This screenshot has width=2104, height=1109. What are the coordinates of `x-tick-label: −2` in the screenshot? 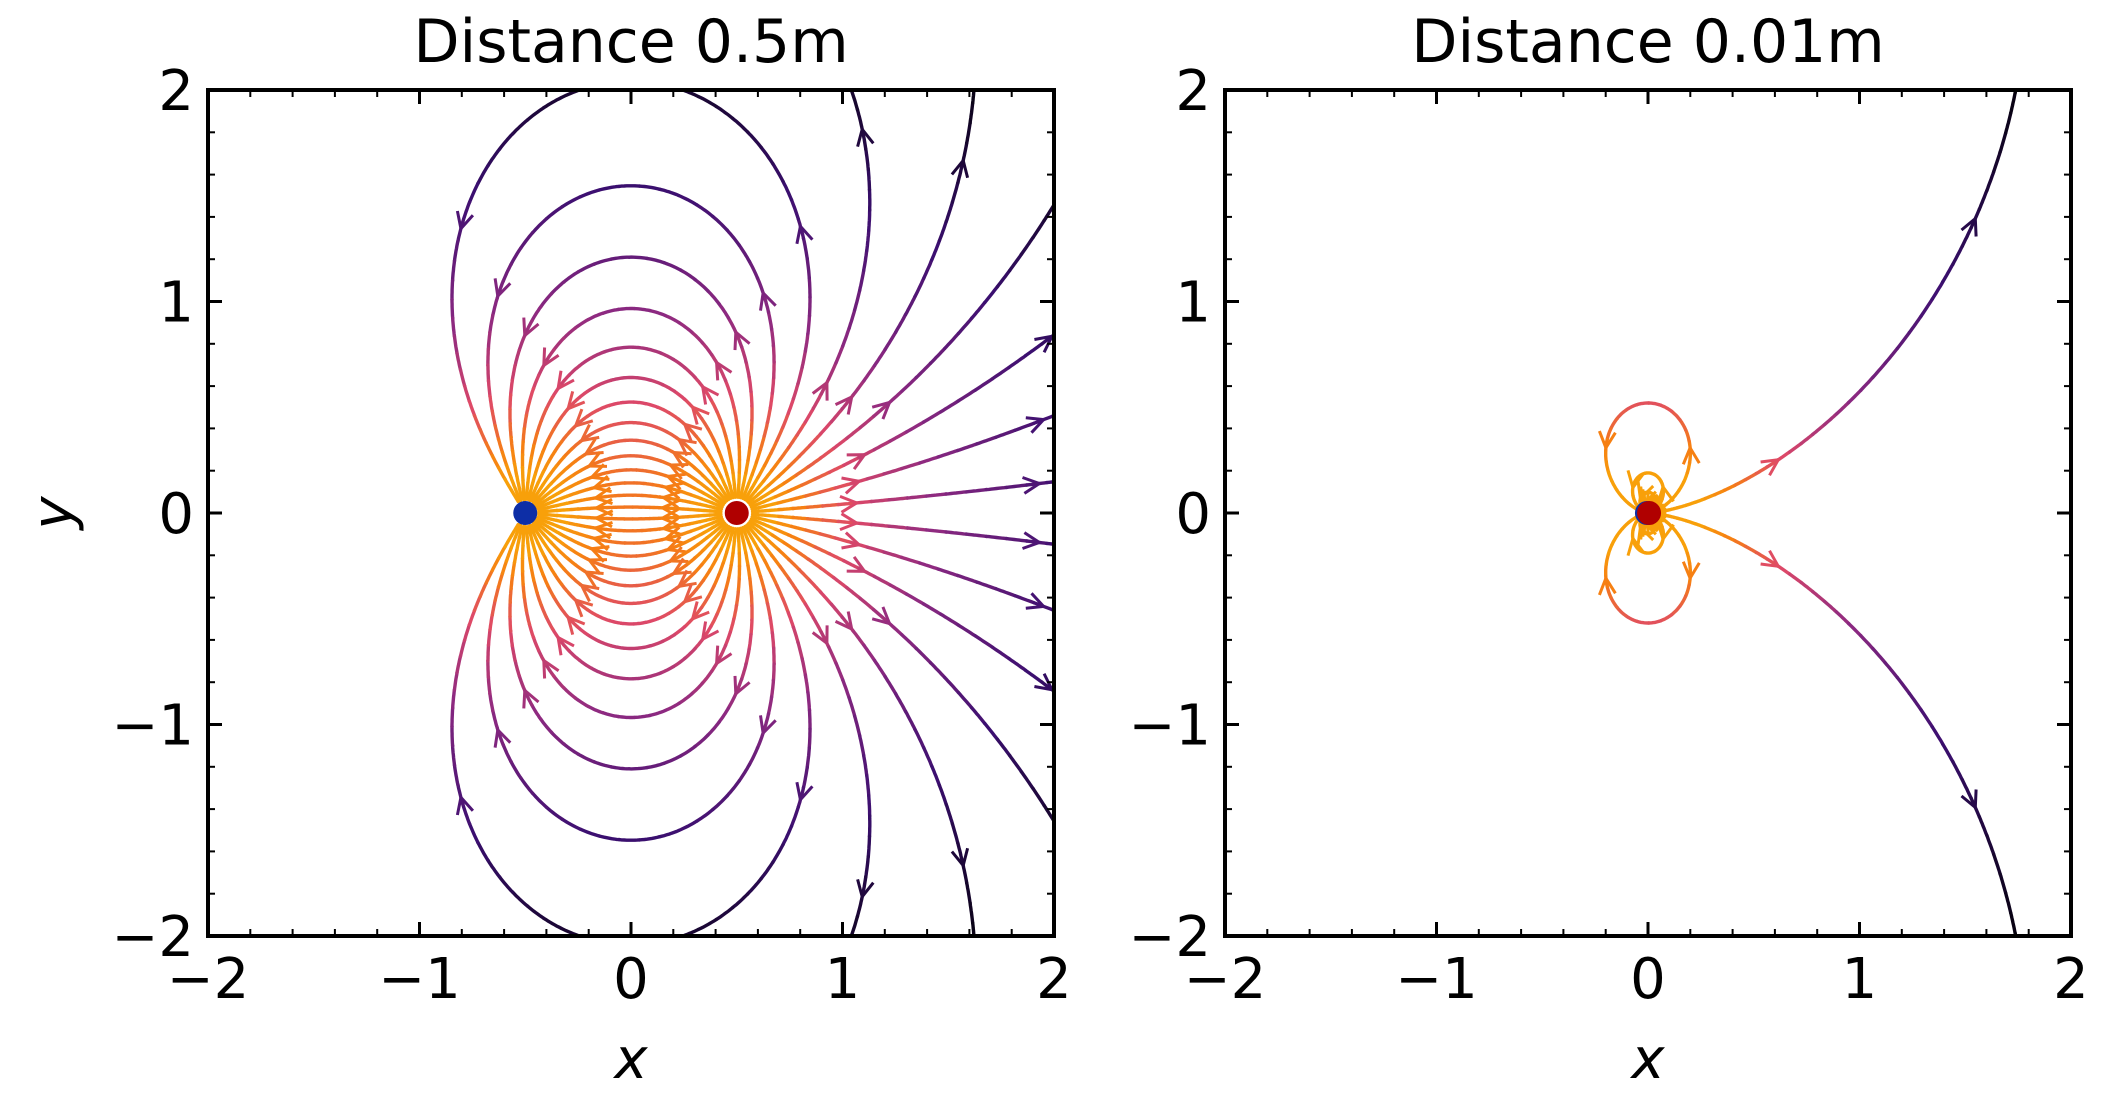 It's located at (1225, 979).